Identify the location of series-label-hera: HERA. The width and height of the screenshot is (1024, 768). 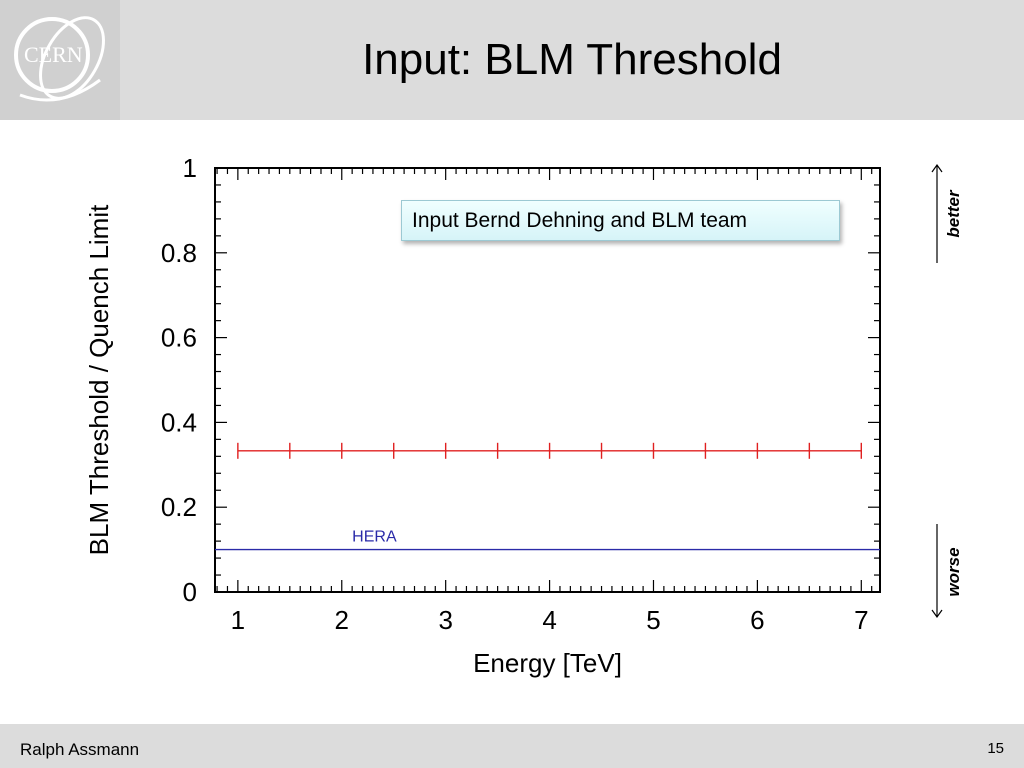
(374, 537).